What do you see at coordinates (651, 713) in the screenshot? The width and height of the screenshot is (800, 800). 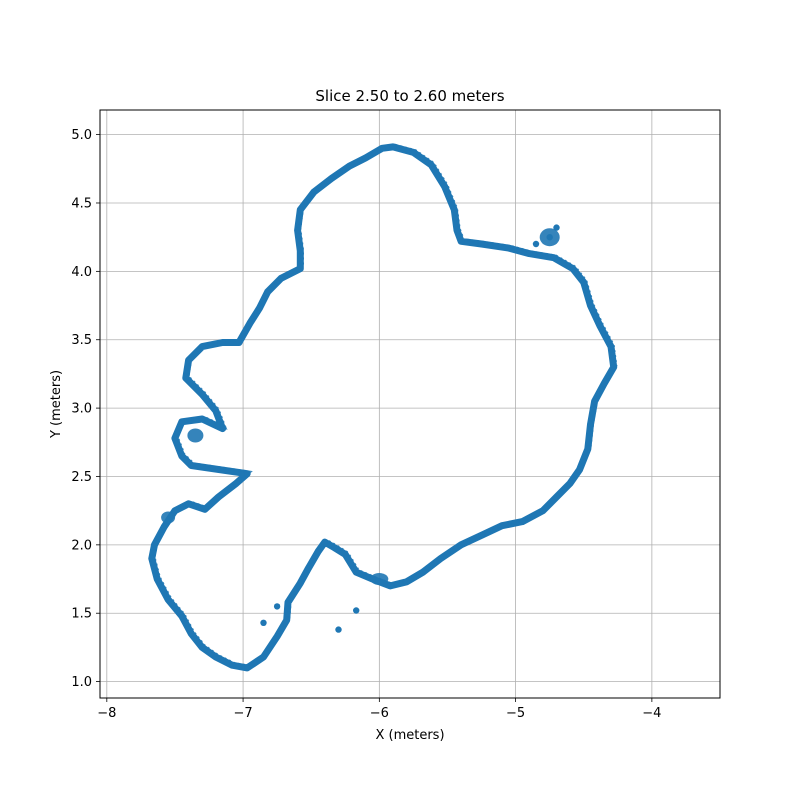 I see `x-tick-label: −4` at bounding box center [651, 713].